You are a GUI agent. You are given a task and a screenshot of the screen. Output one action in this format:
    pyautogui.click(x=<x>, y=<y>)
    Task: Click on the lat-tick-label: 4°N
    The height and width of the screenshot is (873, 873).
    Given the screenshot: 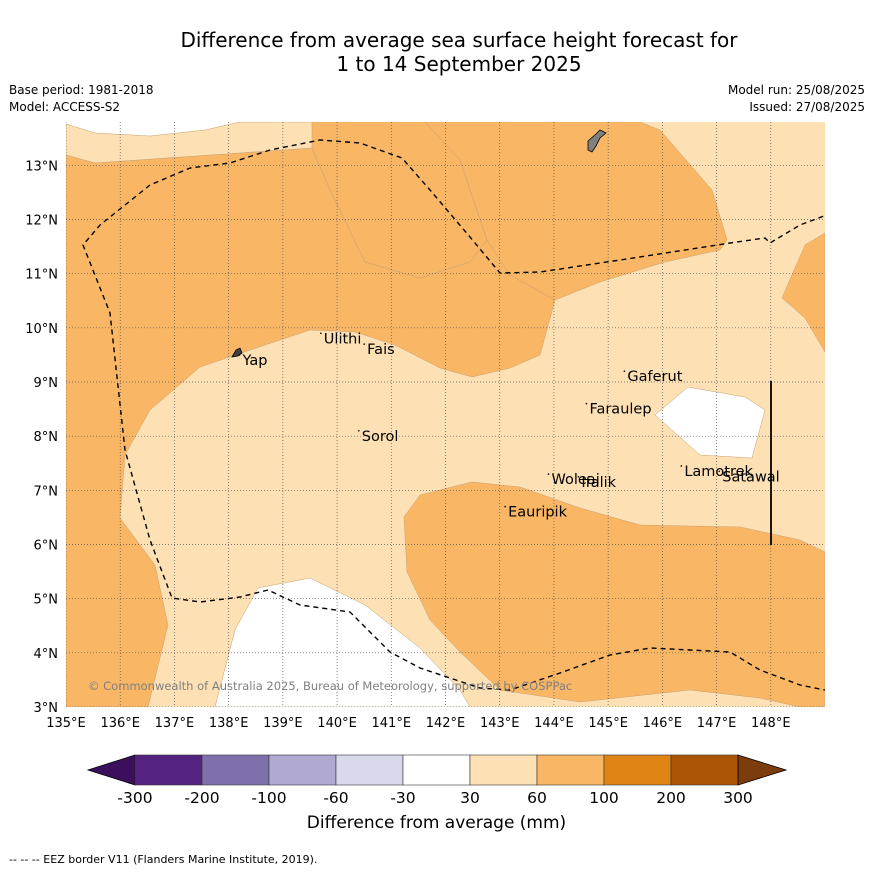 What is the action you would take?
    pyautogui.click(x=46, y=654)
    